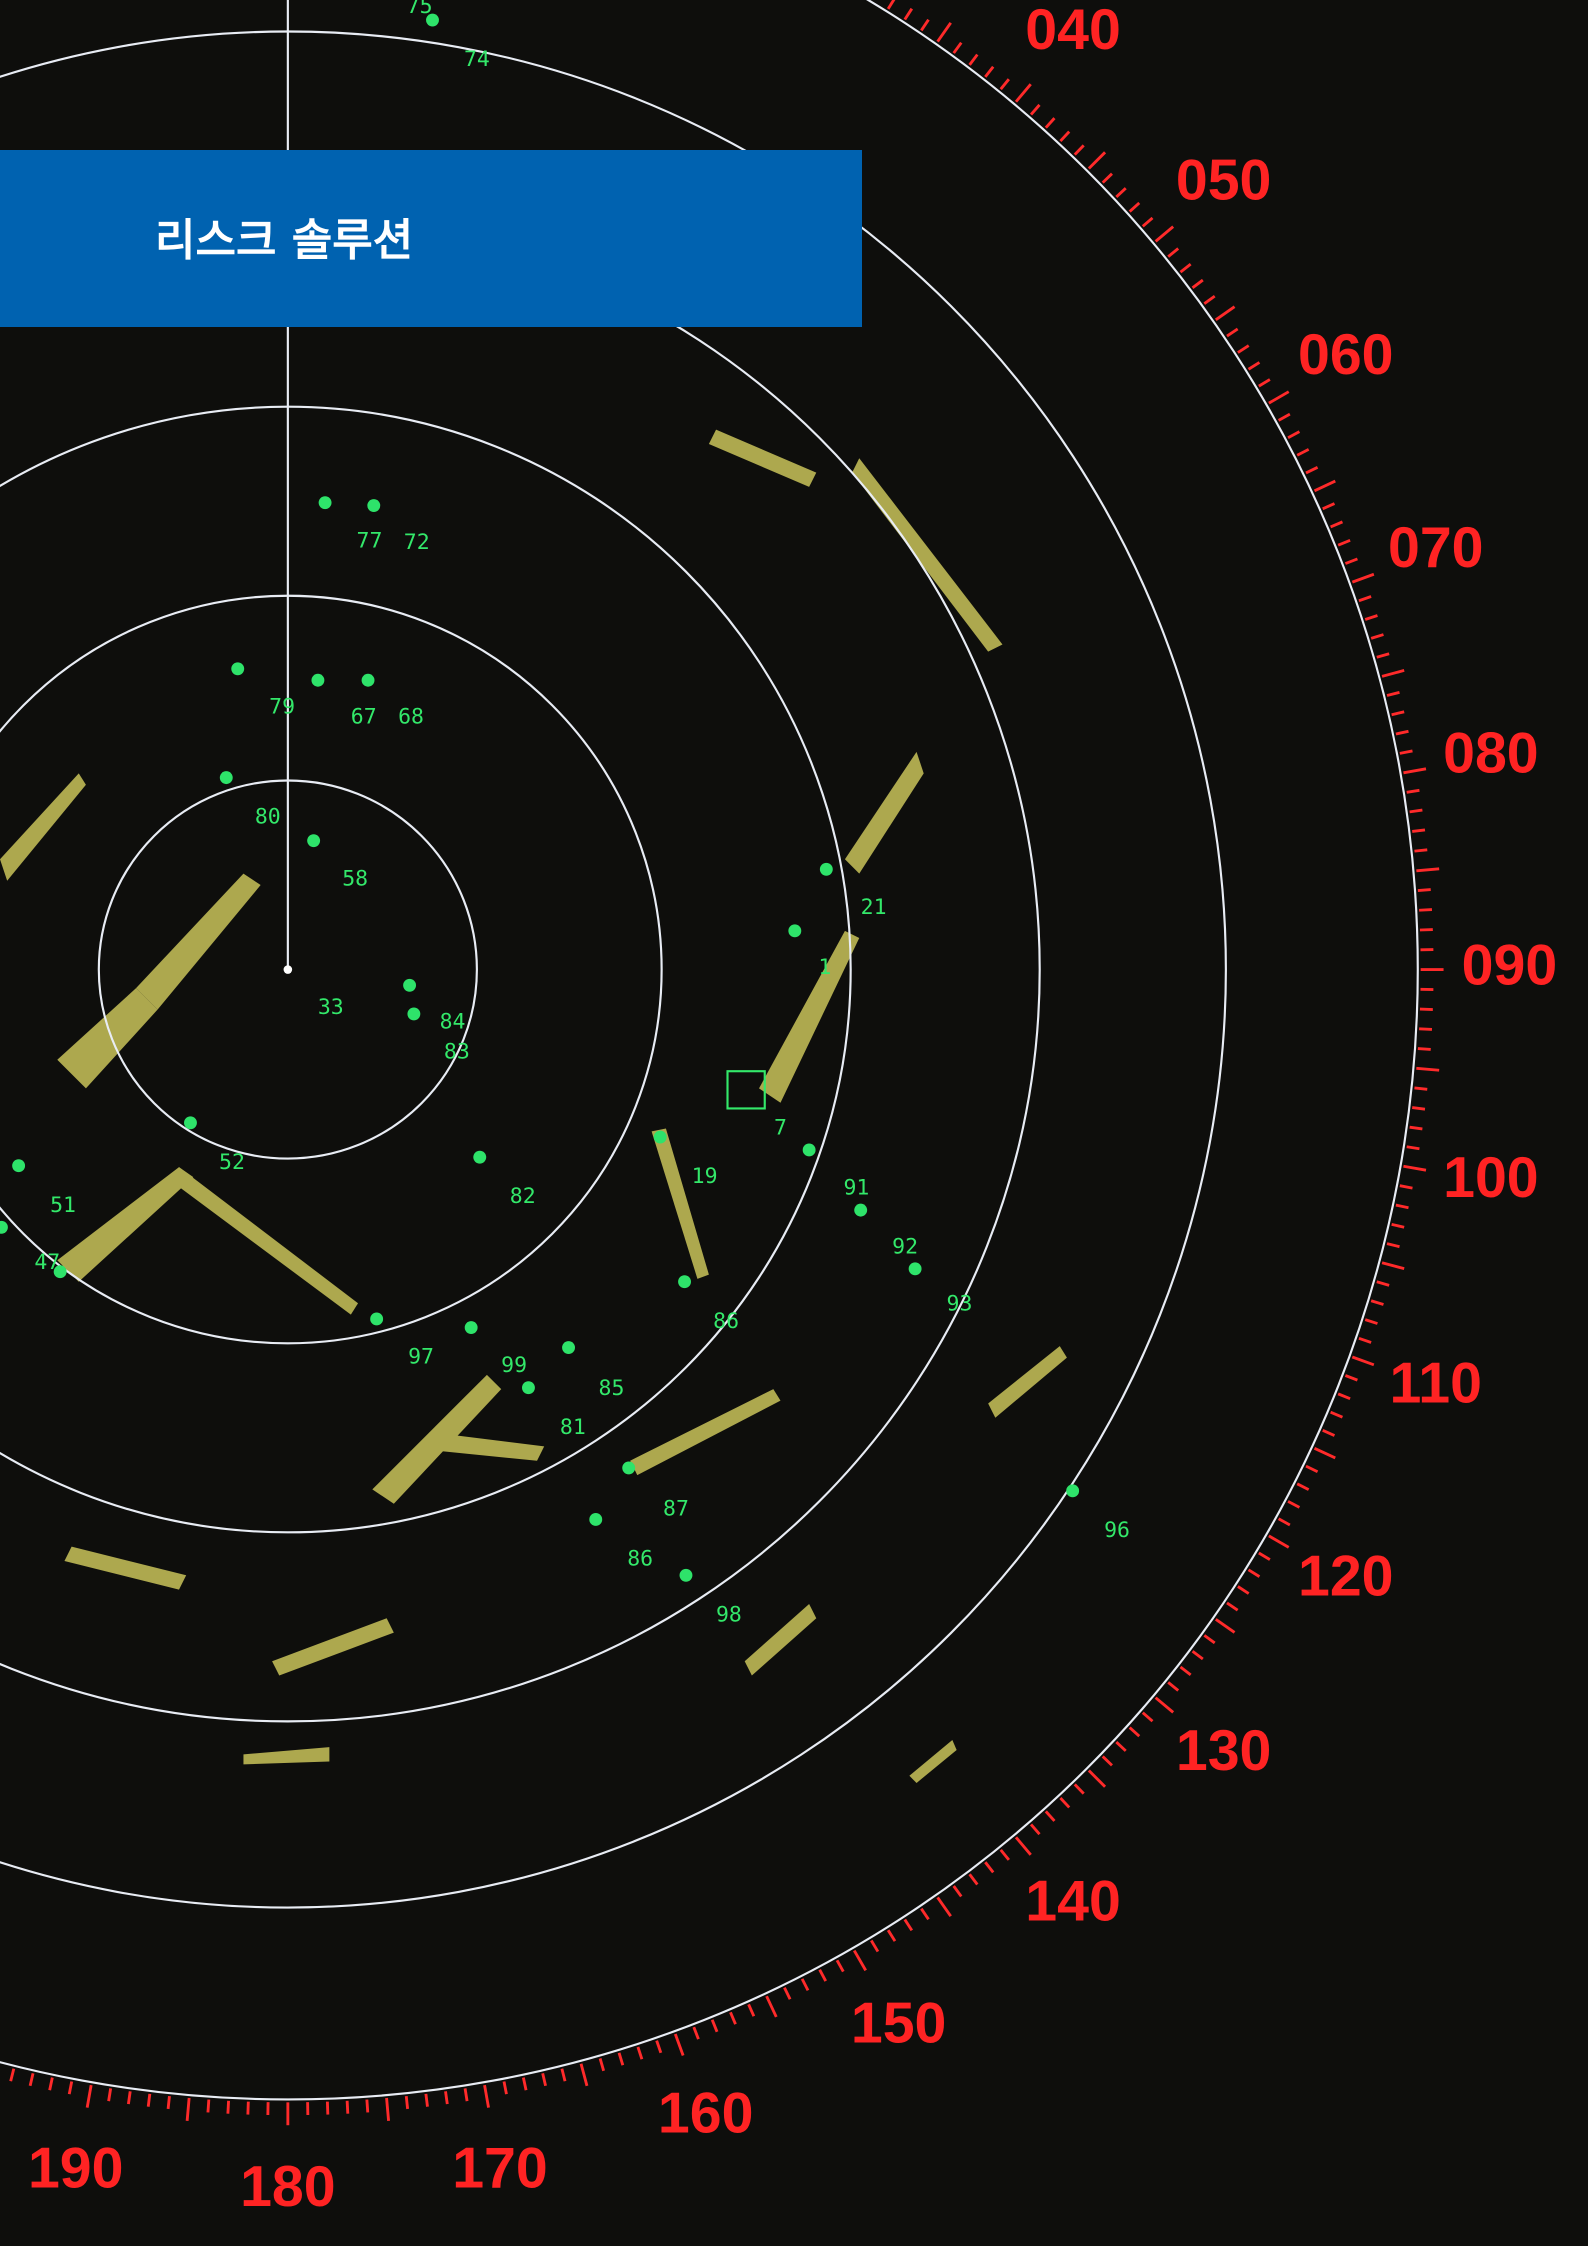 This screenshot has height=2246, width=1588. Describe the element at coordinates (1346, 1576) in the screenshot. I see `bearing-label: 120` at that location.